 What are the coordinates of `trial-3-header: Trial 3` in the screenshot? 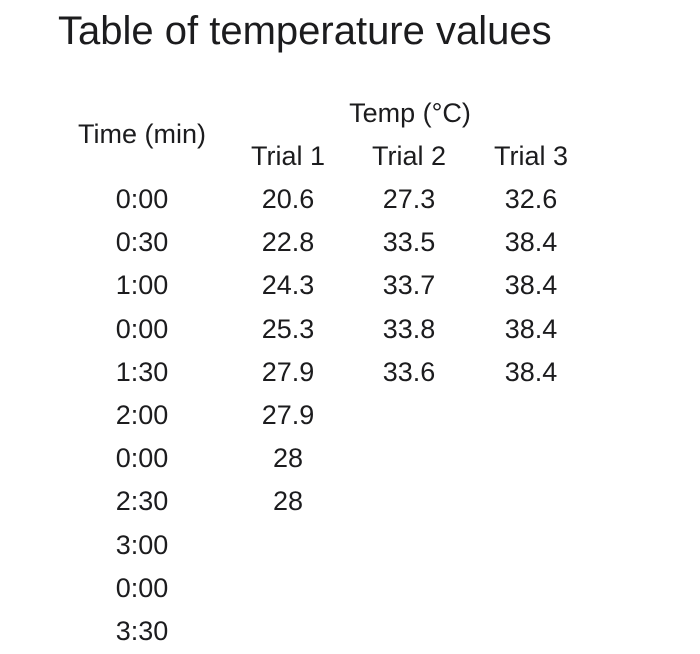 It's located at (530, 156).